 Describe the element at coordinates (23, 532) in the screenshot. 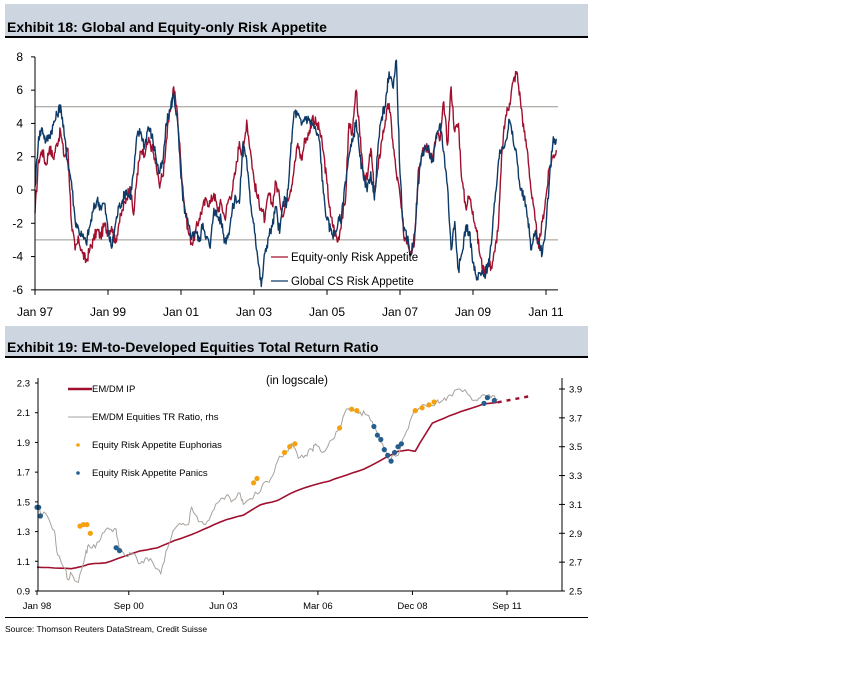

I see `y-tick-label-left: 1.3` at that location.